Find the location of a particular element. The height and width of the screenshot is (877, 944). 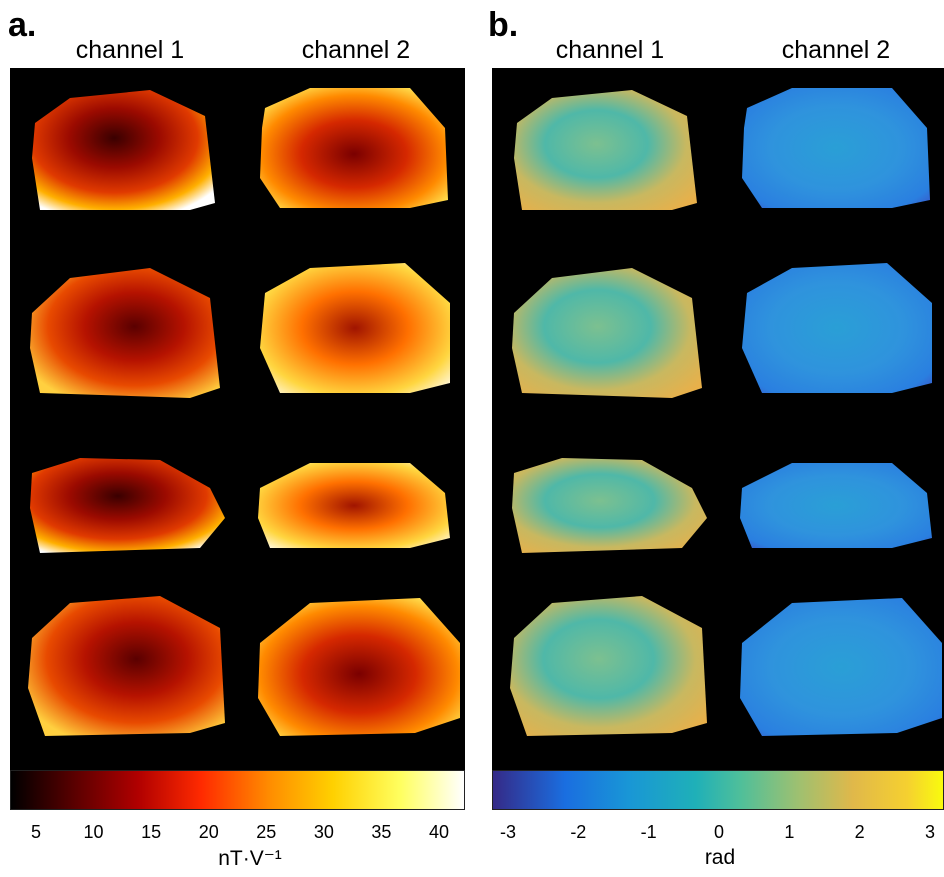

panel-a-channel-2-title: channel 2 is located at coordinates (356, 50).